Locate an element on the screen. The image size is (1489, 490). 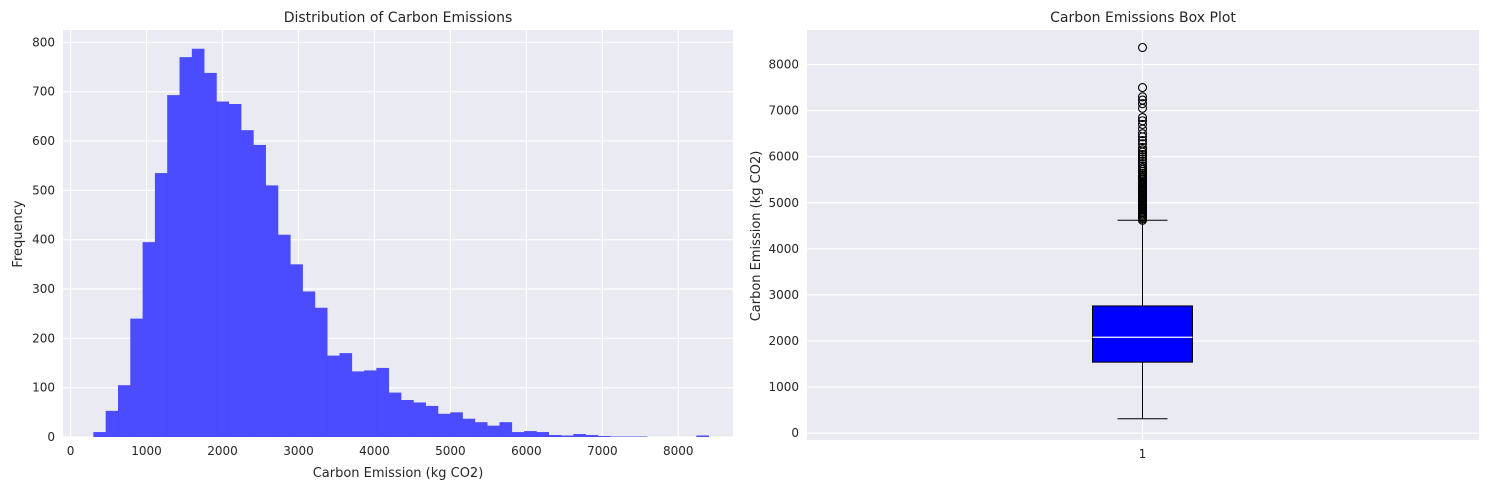
histogram-y-ticks: 0 100 200 300 400 500 600 700 800 is located at coordinates (43, 239).